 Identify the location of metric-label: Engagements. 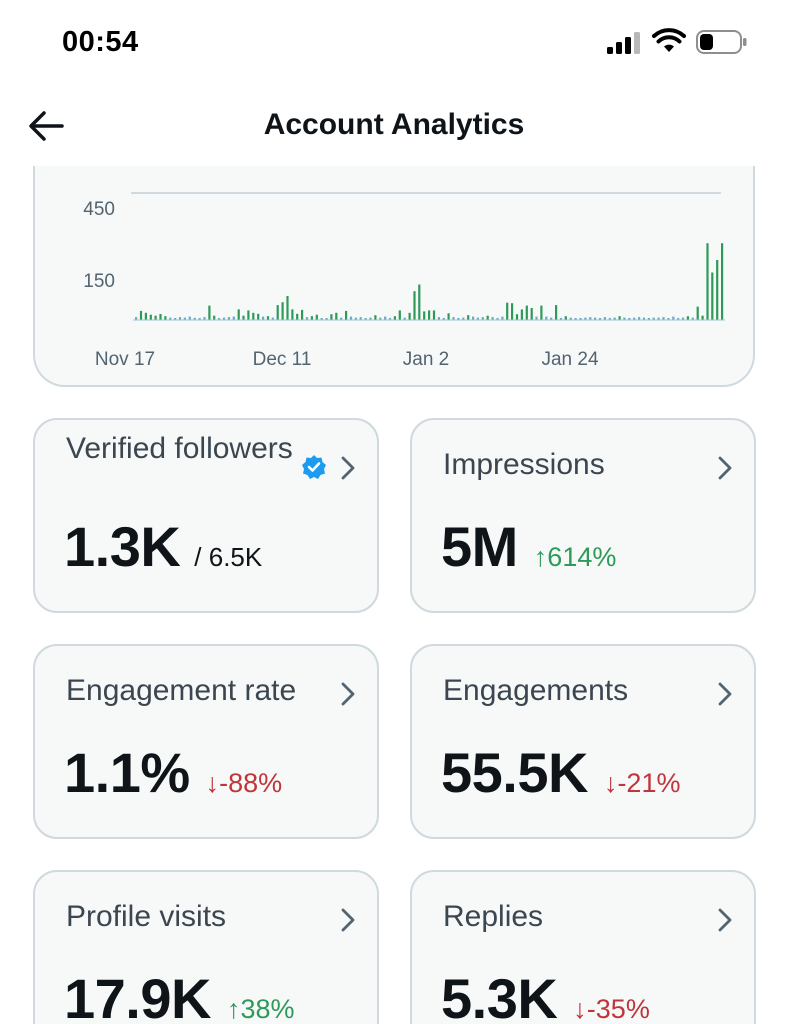
(536, 690).